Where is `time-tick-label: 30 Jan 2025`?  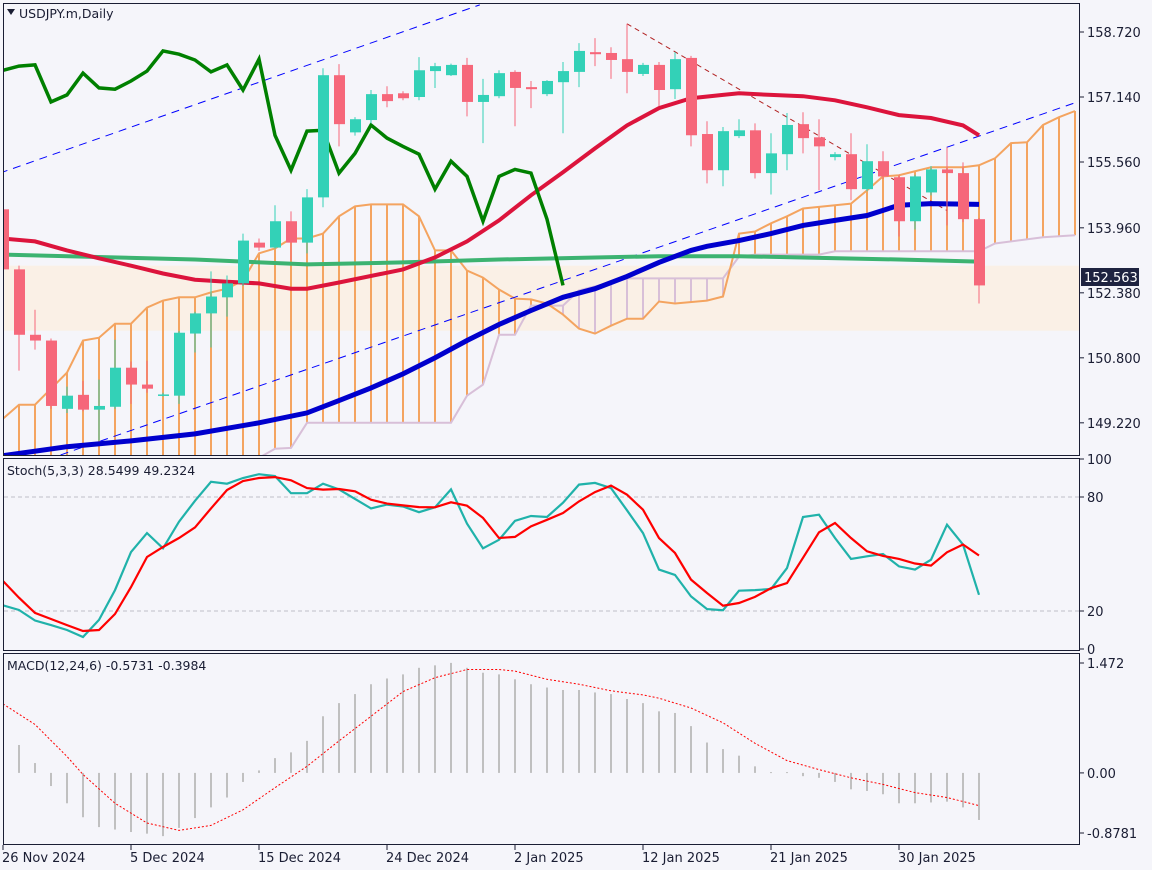
time-tick-label: 30 Jan 2025 is located at coordinates (937, 858).